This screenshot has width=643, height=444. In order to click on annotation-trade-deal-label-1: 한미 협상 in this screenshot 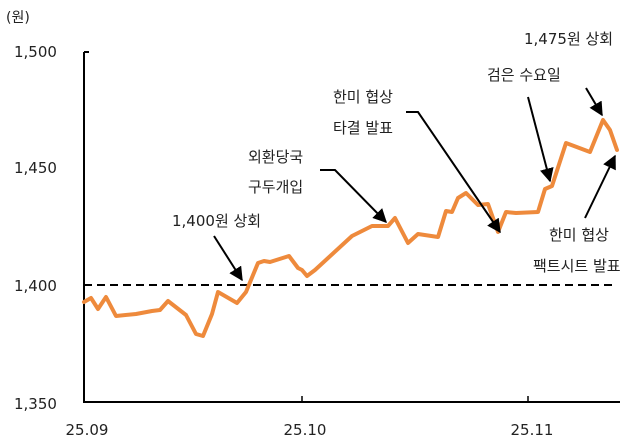, I will do `click(363, 97)`.